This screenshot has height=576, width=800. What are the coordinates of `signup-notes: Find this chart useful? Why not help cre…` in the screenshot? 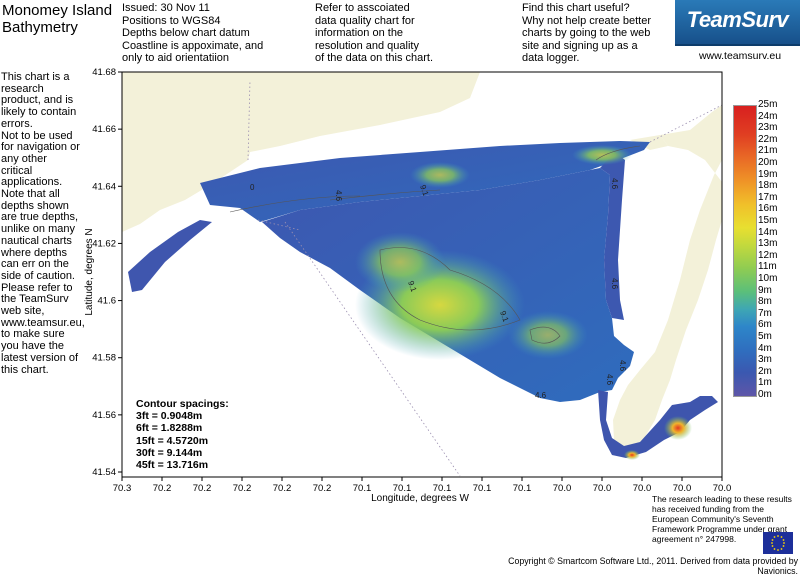 It's located at (587, 33).